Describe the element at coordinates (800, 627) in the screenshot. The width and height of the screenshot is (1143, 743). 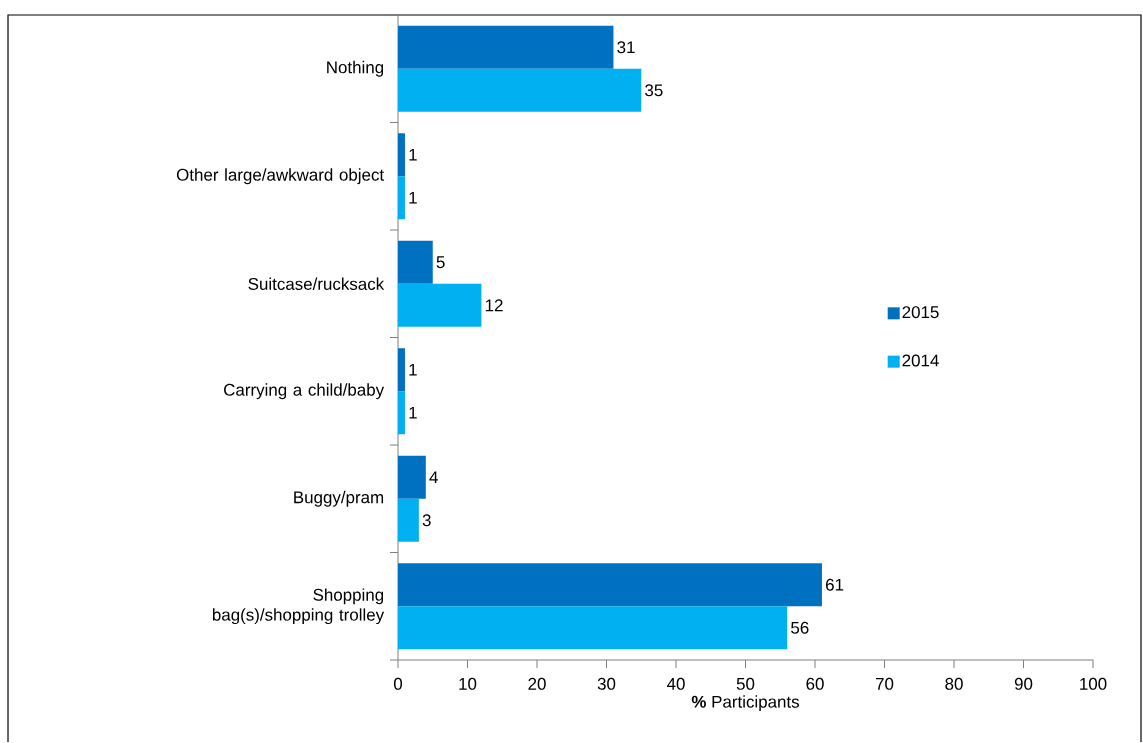
I see `data-label: 56` at that location.